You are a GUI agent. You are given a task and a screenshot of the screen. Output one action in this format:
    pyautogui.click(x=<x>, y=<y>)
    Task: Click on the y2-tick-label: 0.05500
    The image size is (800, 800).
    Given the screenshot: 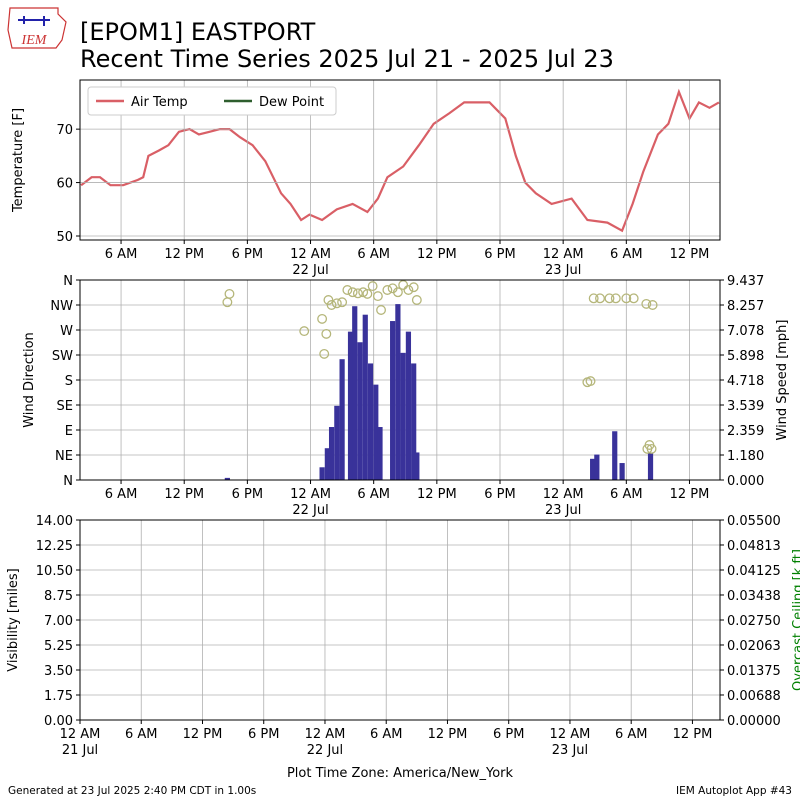 What is the action you would take?
    pyautogui.click(x=754, y=521)
    